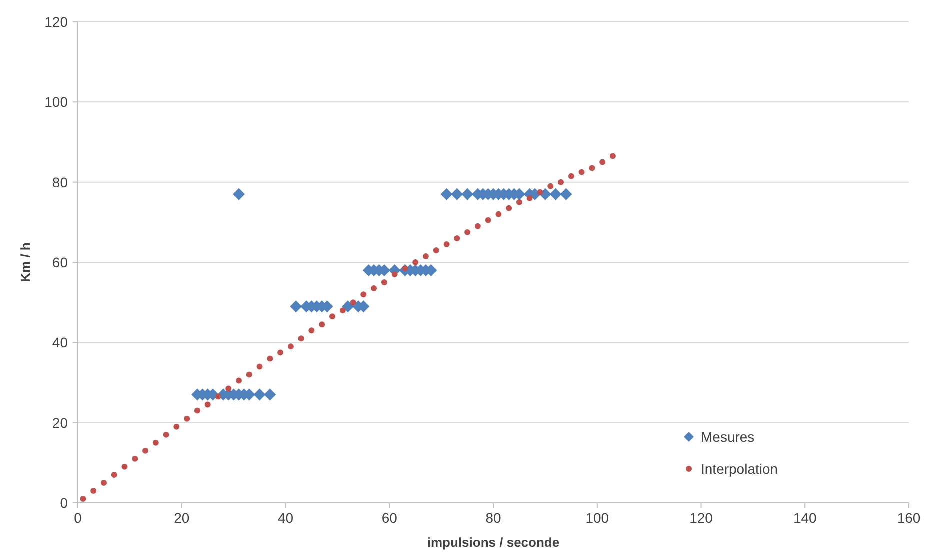  What do you see at coordinates (909, 518) in the screenshot?
I see `x-tick-label: 160` at bounding box center [909, 518].